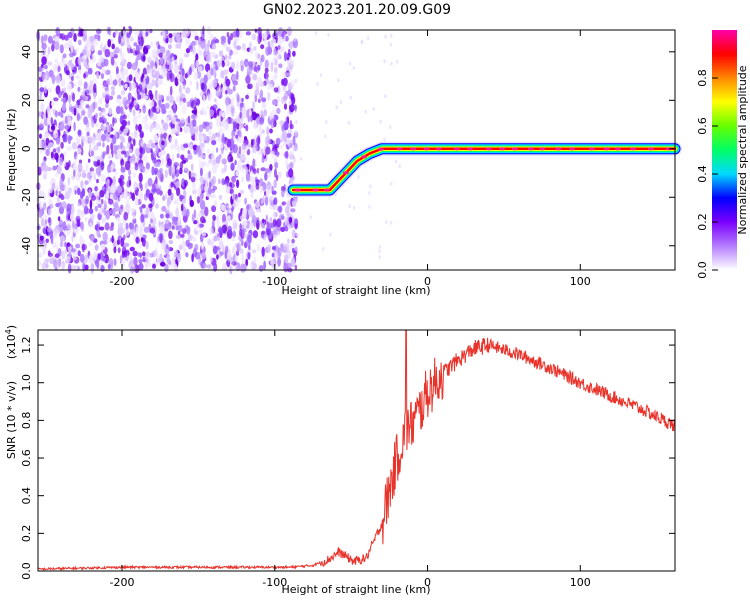 Image resolution: width=750 pixels, height=600 pixels. I want to click on y-tick-label: 0.2, so click(26, 534).